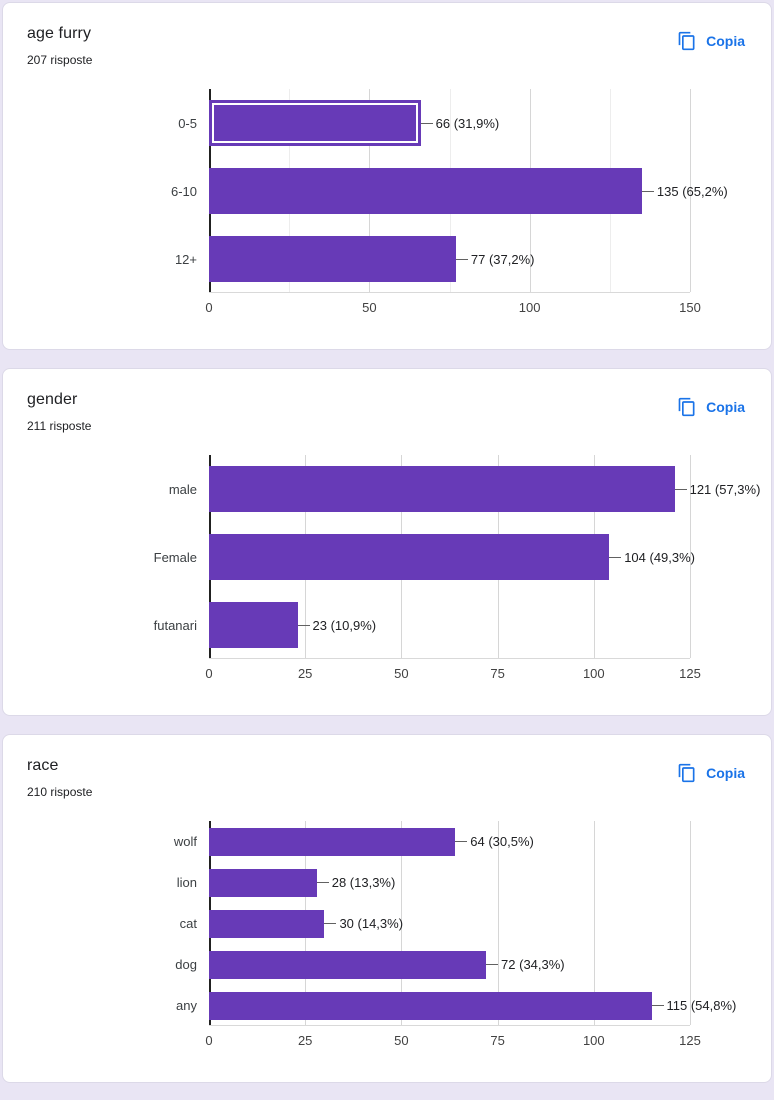 This screenshot has width=774, height=1100. I want to click on row-plot: 66 (31,9%), so click(449, 123).